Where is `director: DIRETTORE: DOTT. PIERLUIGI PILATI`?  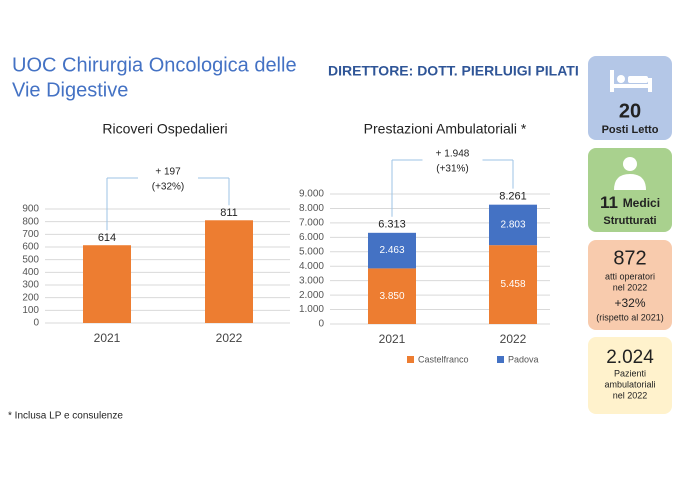 director: DIRETTORE: DOTT. PIERLUIGI PILATI is located at coordinates (453, 71).